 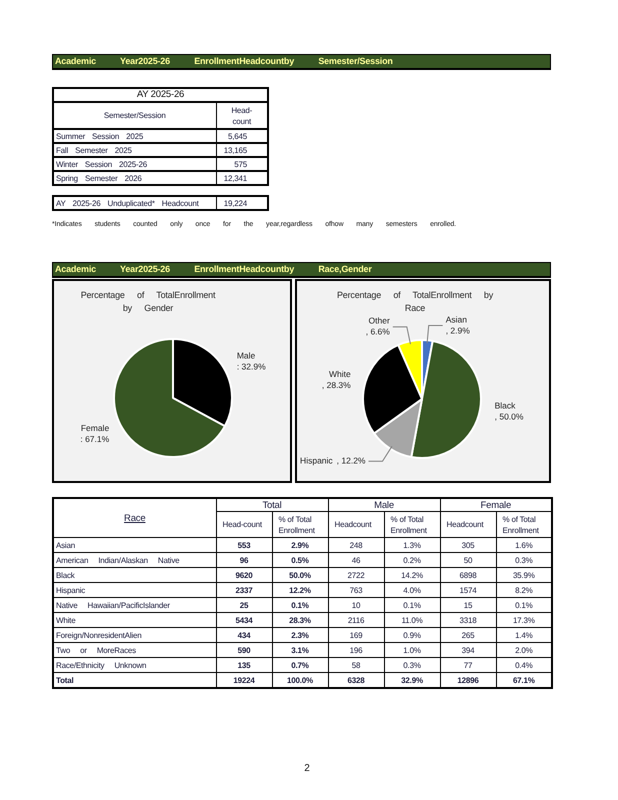 I want to click on text: 5,645, so click(x=237, y=136).